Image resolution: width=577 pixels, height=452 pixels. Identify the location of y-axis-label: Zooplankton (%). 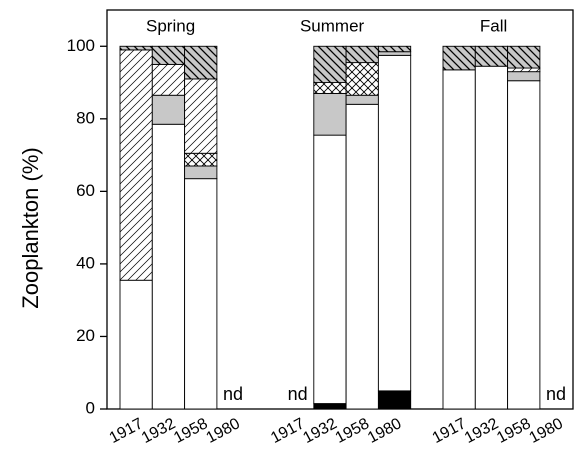
(30, 227).